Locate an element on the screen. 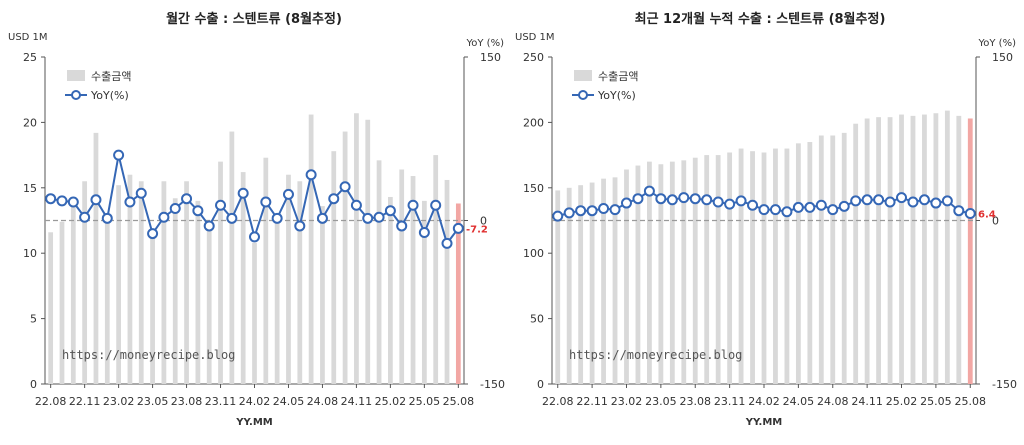 Image resolution: width=1024 pixels, height=445 pixels. left-axis-unit: USD 1M is located at coordinates (28, 37).